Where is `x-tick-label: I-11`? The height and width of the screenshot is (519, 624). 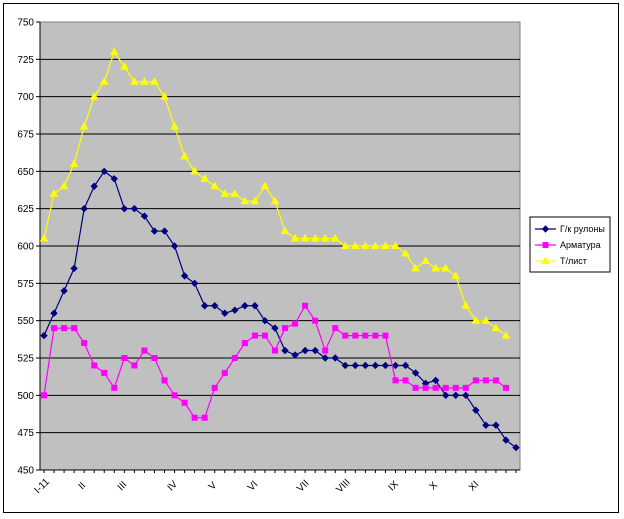
x-tick-label: I-11 is located at coordinates (43, 486).